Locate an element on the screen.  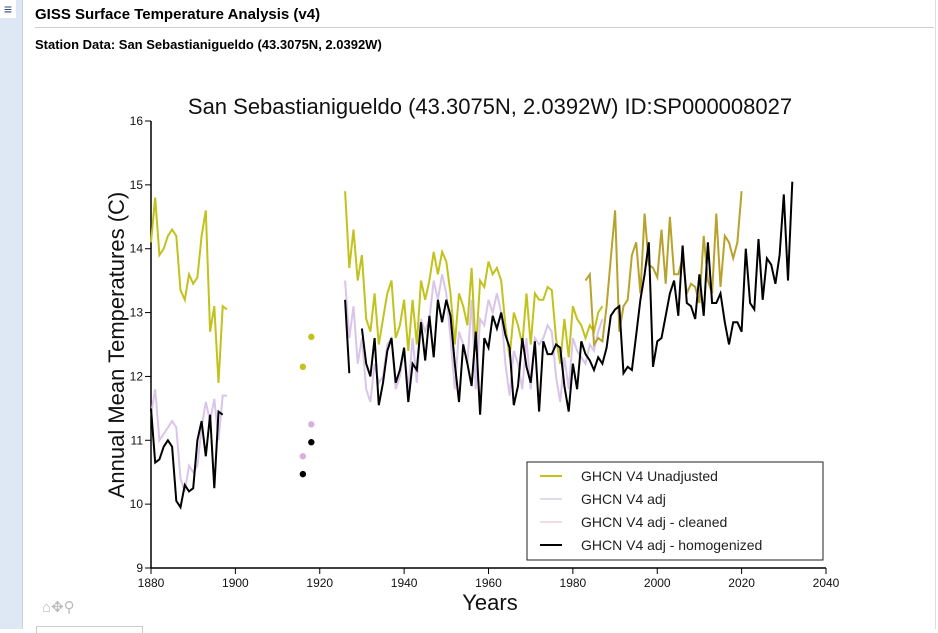
x-axis-label: Years is located at coordinates (489, 602).